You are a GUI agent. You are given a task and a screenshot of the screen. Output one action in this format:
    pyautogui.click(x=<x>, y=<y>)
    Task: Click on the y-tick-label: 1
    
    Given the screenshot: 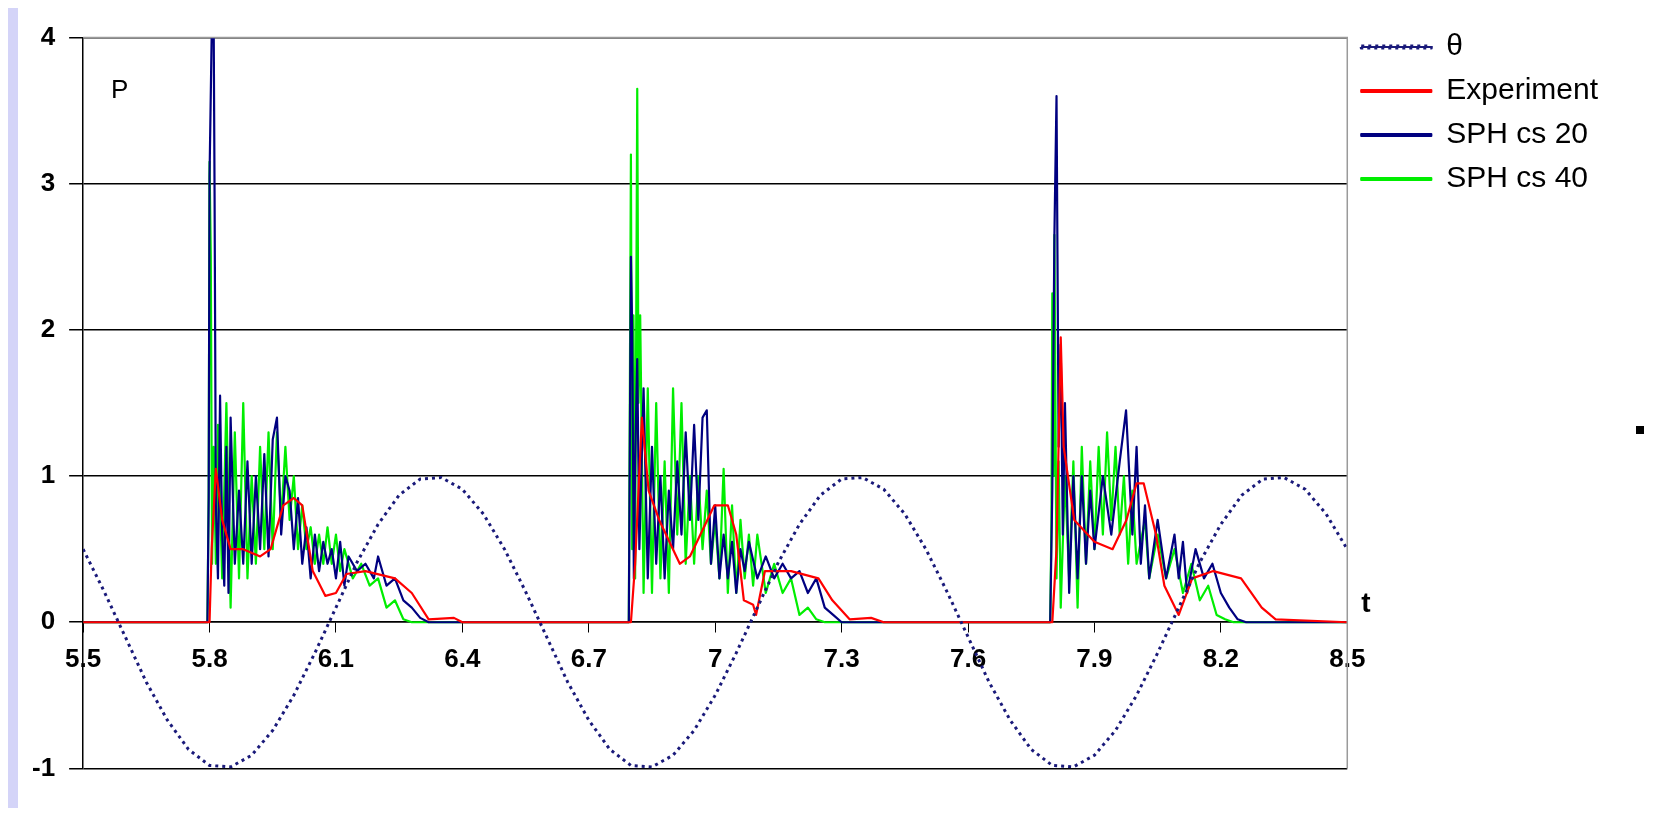 What is the action you would take?
    pyautogui.click(x=48, y=474)
    